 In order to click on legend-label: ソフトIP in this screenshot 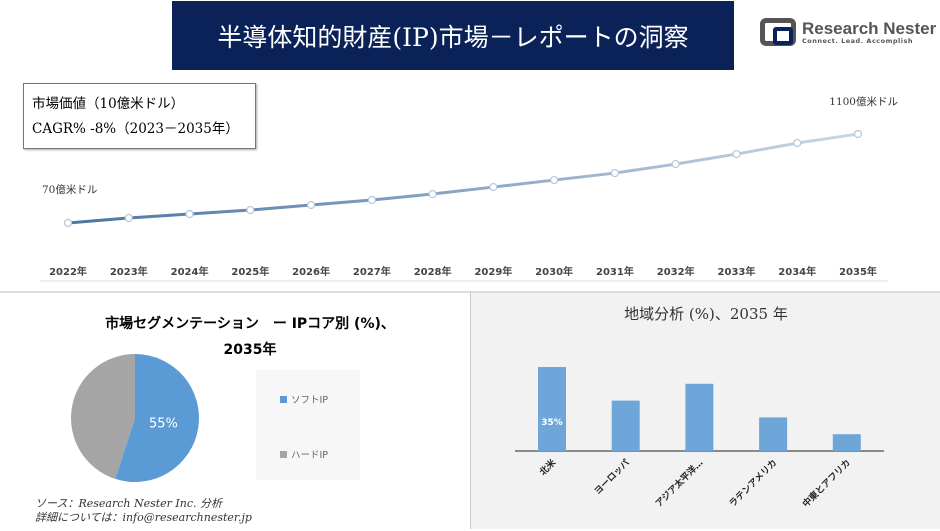, I will do `click(310, 400)`.